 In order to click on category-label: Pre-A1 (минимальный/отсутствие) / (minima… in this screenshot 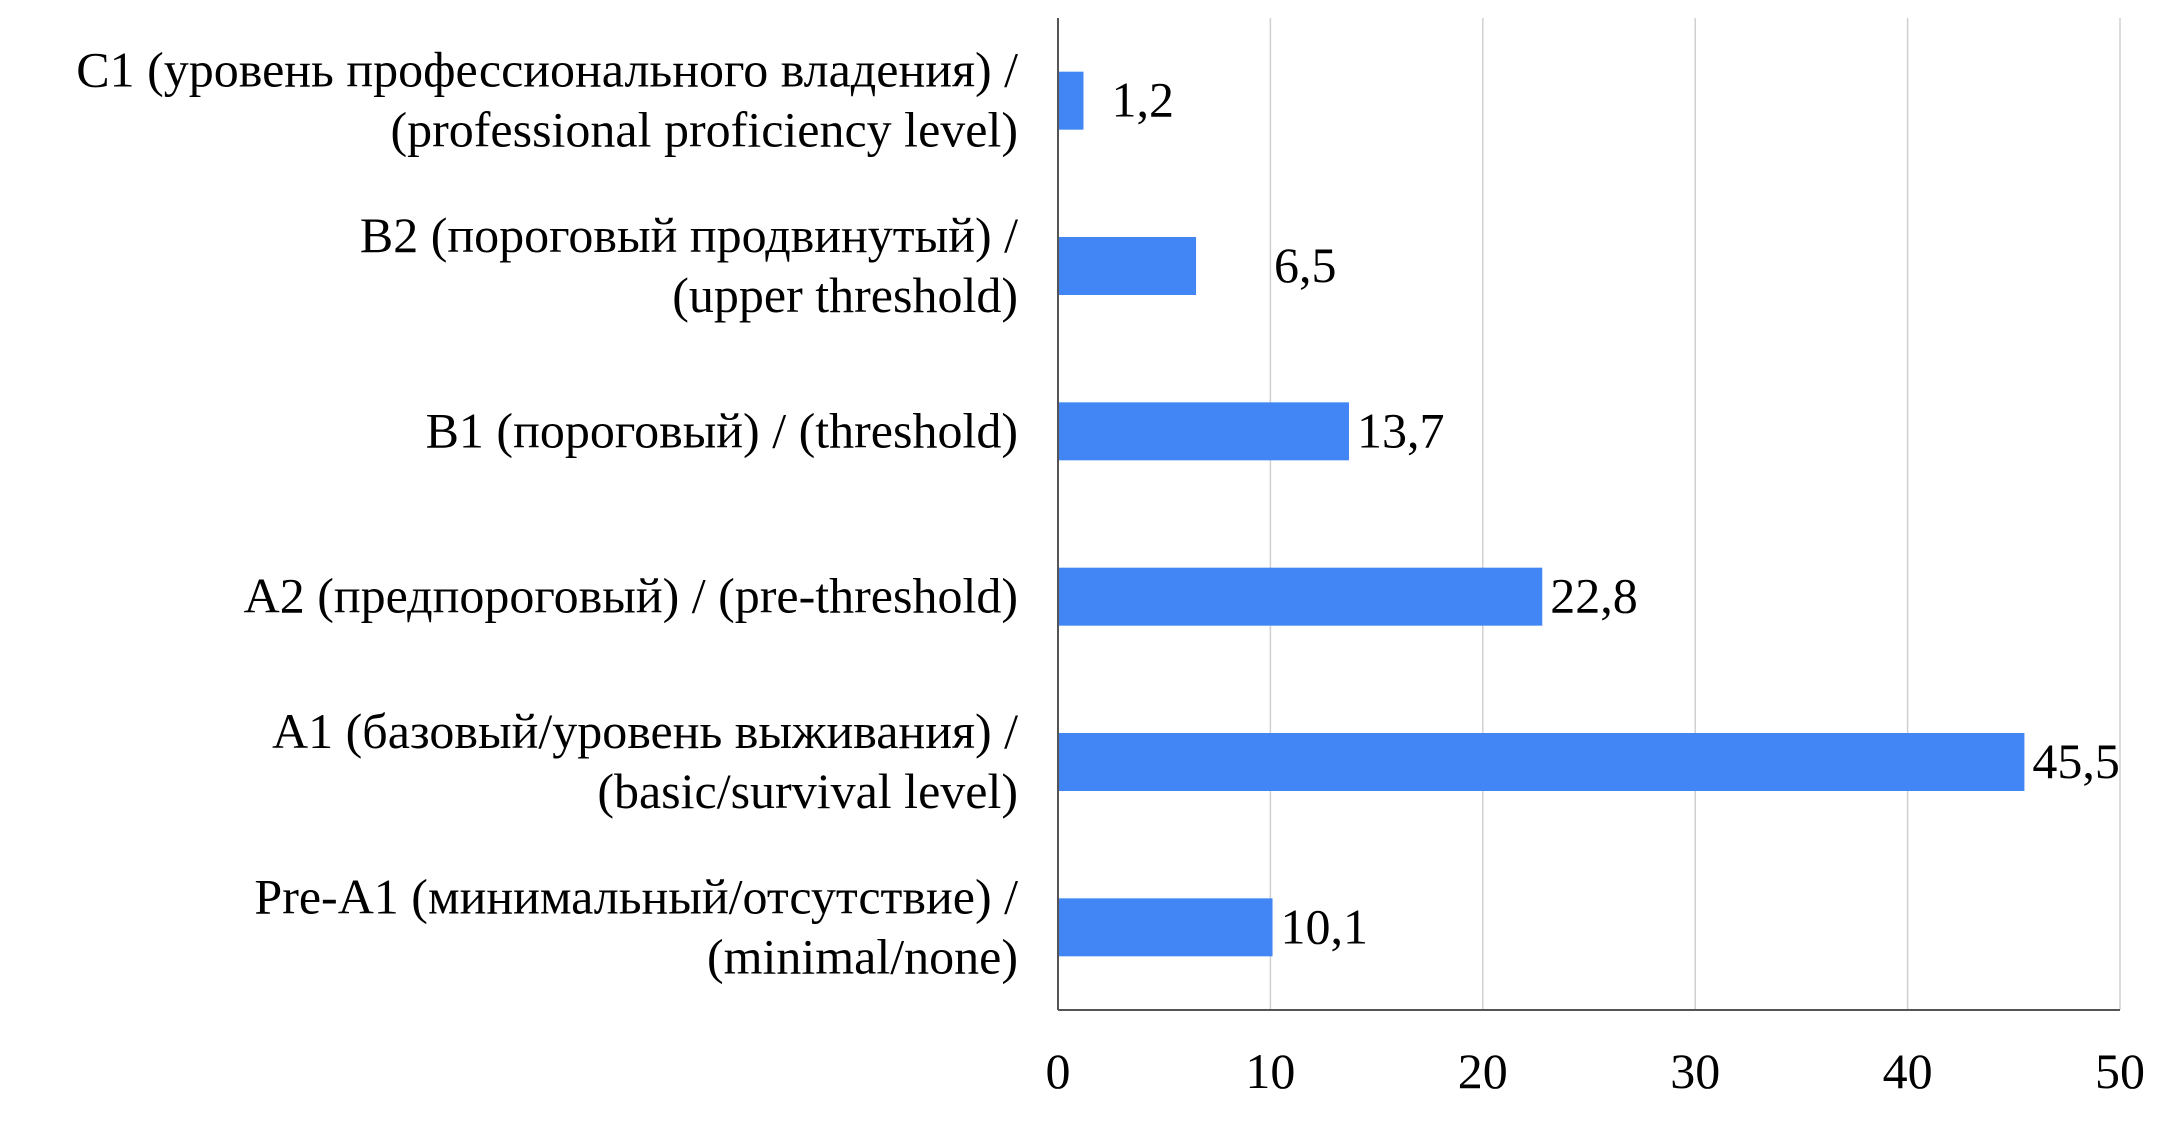, I will do `click(636, 926)`.